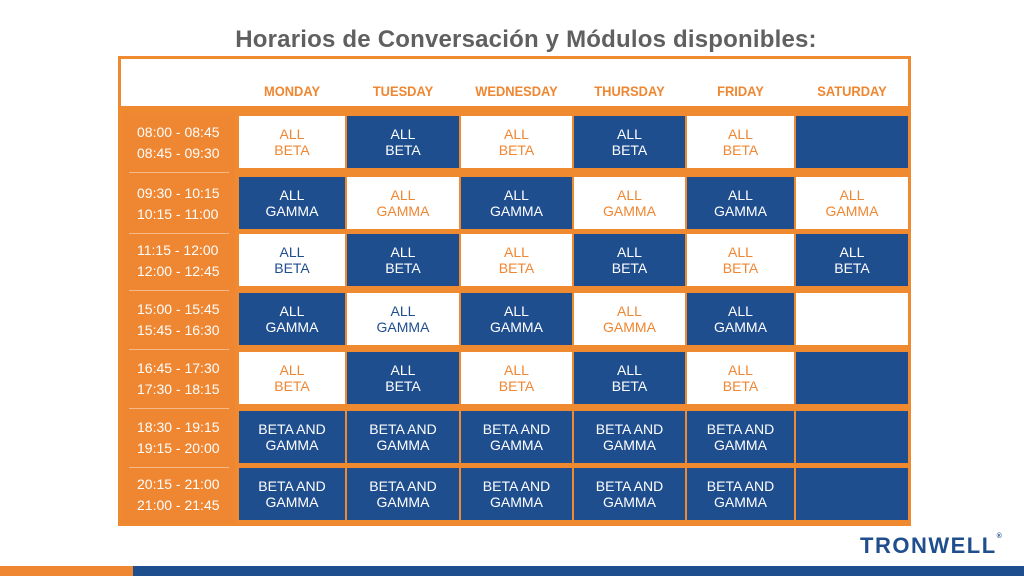 Image resolution: width=1024 pixels, height=576 pixels. I want to click on day-header-tuesday: TUESDAY, so click(403, 91).